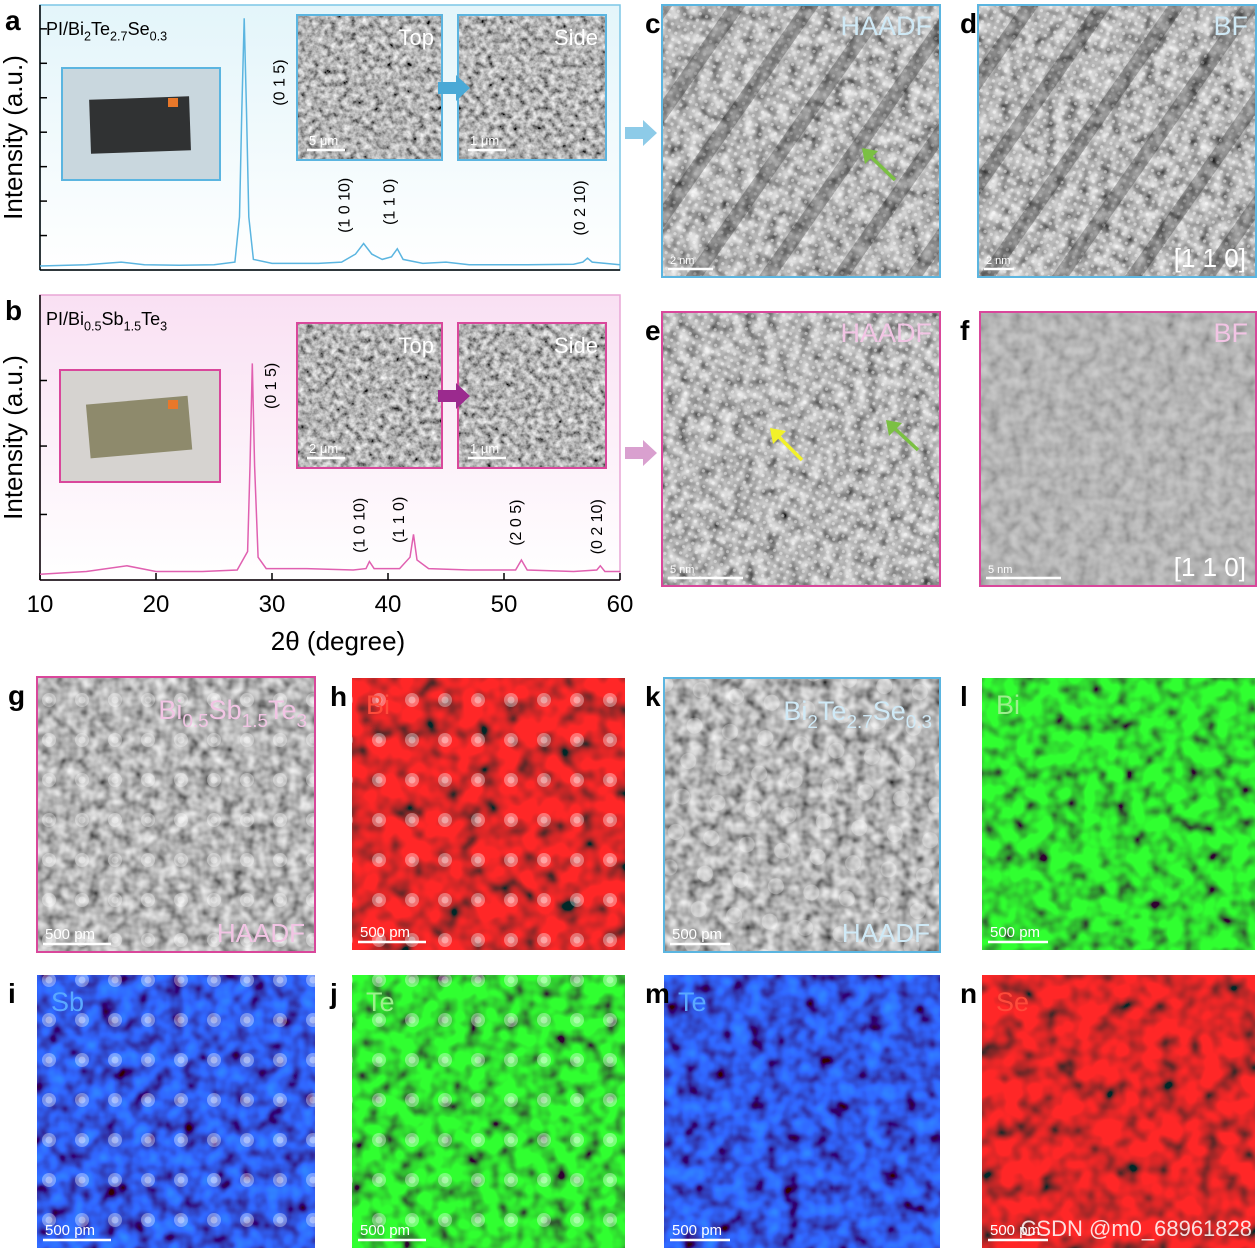 This screenshot has height=1250, width=1257. What do you see at coordinates (13, 20) in the screenshot?
I see `panel-letter: a` at bounding box center [13, 20].